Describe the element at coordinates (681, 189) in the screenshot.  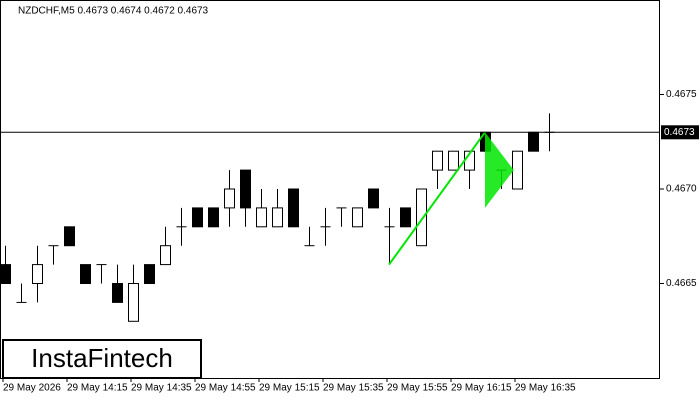
I see `y-tick-label: 0.4670` at that location.